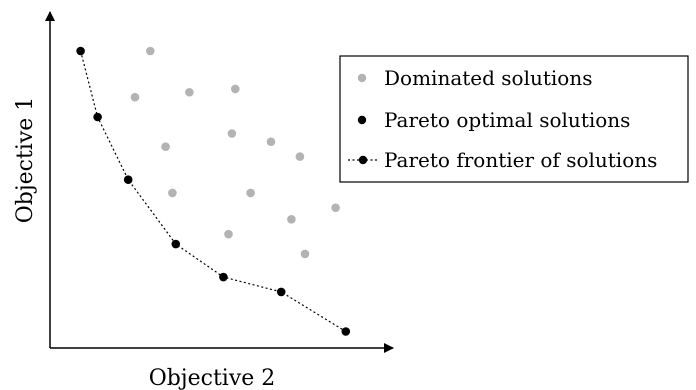  Describe the element at coordinates (362, 78) in the screenshot. I see `legend-marker-dominated` at that location.